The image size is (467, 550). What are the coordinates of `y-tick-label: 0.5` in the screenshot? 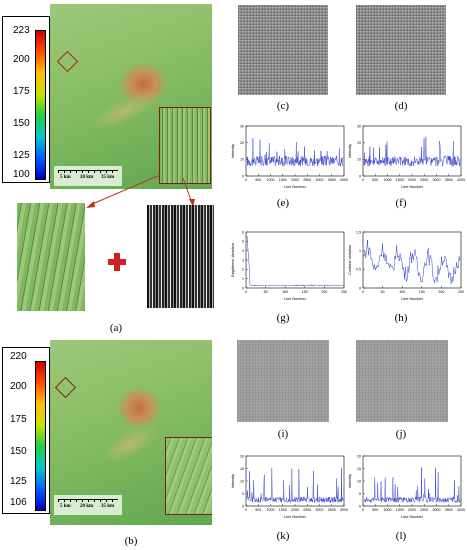 It's located at (358, 270).